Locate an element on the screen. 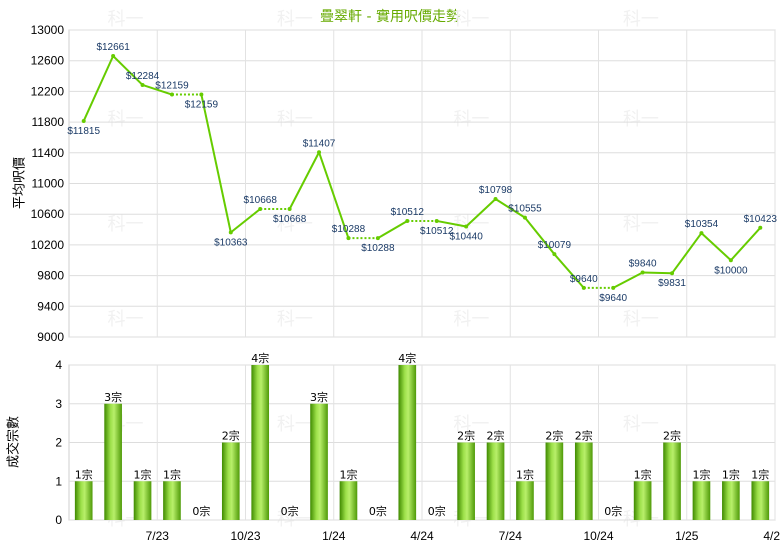 This screenshot has height=550, width=780. line-y-tick-label: 9400 is located at coordinates (50, 306).